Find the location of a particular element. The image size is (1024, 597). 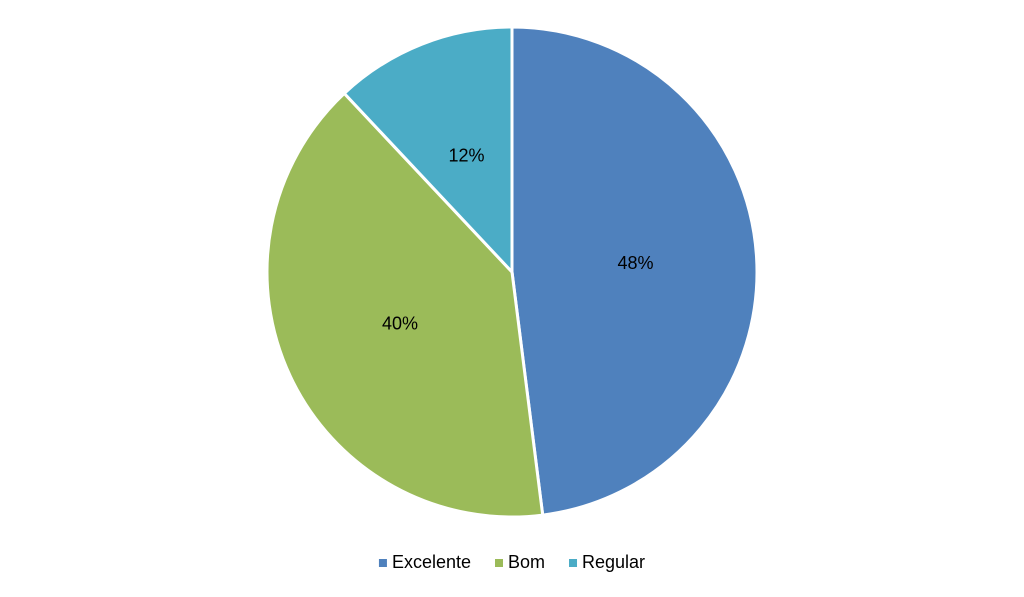

legend-label: Excelente is located at coordinates (431, 562).